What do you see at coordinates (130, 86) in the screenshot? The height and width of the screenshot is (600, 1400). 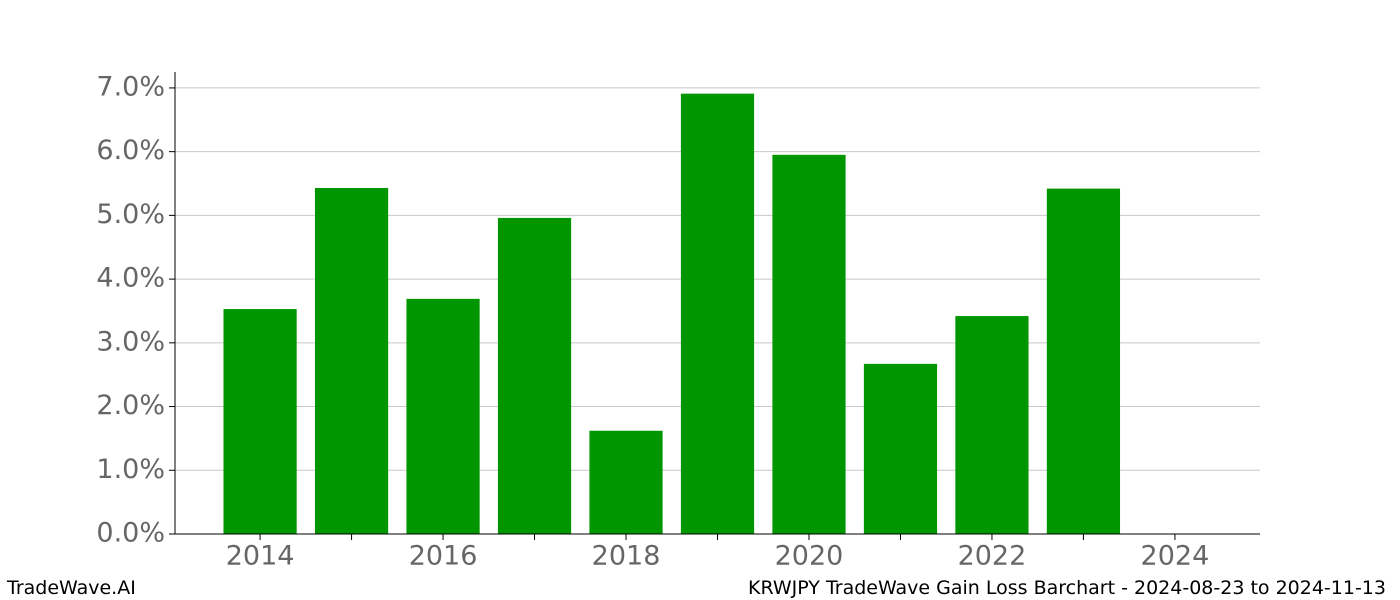 I see `y-tick-label: 7.0%` at bounding box center [130, 86].